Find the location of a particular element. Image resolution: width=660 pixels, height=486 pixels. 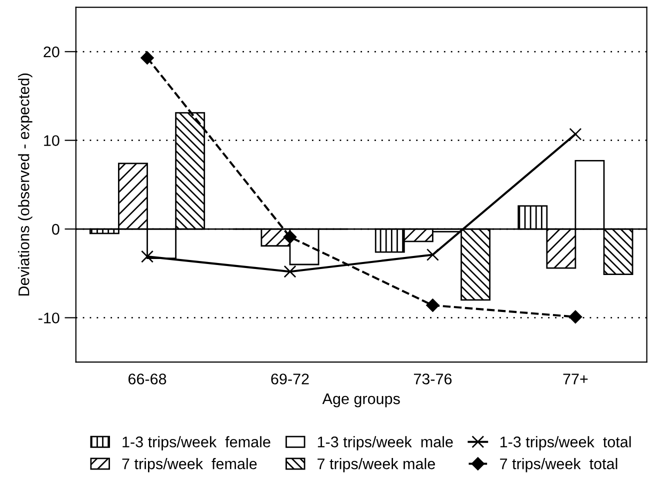

y-axis-title: Deviations (observed - expected) is located at coordinates (25, 185).